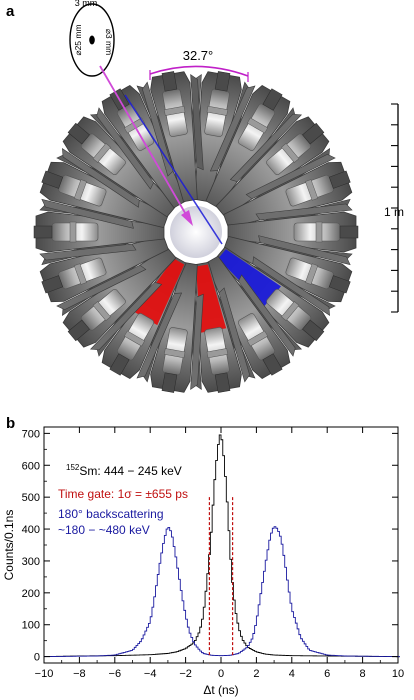  What do you see at coordinates (31, 434) in the screenshot?
I see `y-tick-label: 700` at bounding box center [31, 434].